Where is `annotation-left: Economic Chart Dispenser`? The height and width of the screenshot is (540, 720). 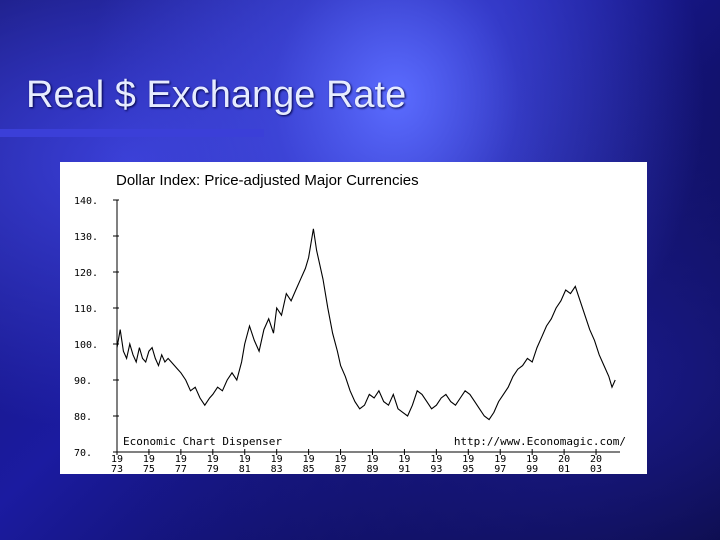
annotation-left: Economic Chart Dispenser is located at coordinates (202, 441).